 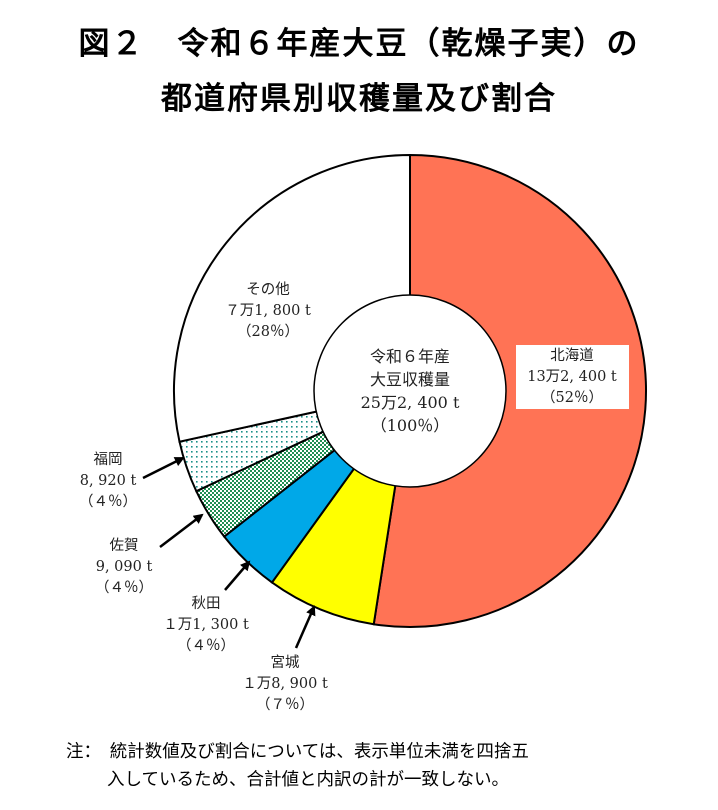 I want to click on slice-percent-3: （４％）, so click(x=124, y=587).